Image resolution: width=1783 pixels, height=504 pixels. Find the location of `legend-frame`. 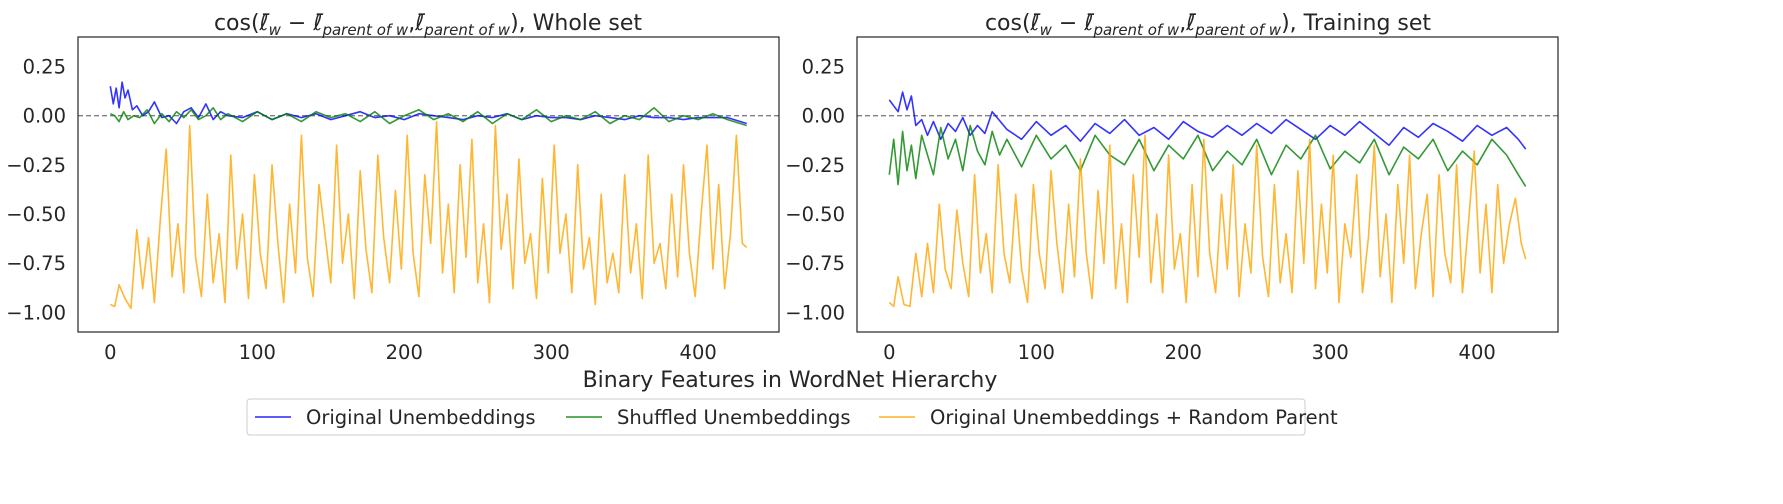

legend-frame is located at coordinates (776, 417).